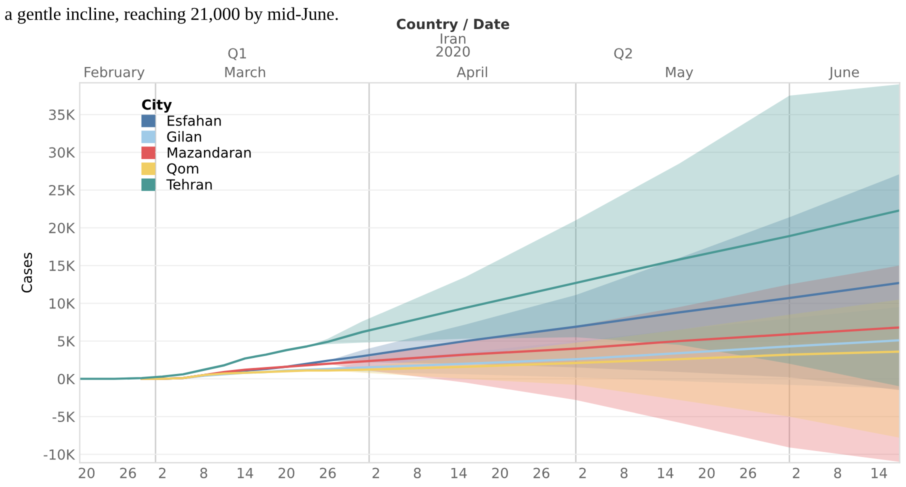  Describe the element at coordinates (245, 72) in the screenshot. I see `x2-tick-label: March` at that location.